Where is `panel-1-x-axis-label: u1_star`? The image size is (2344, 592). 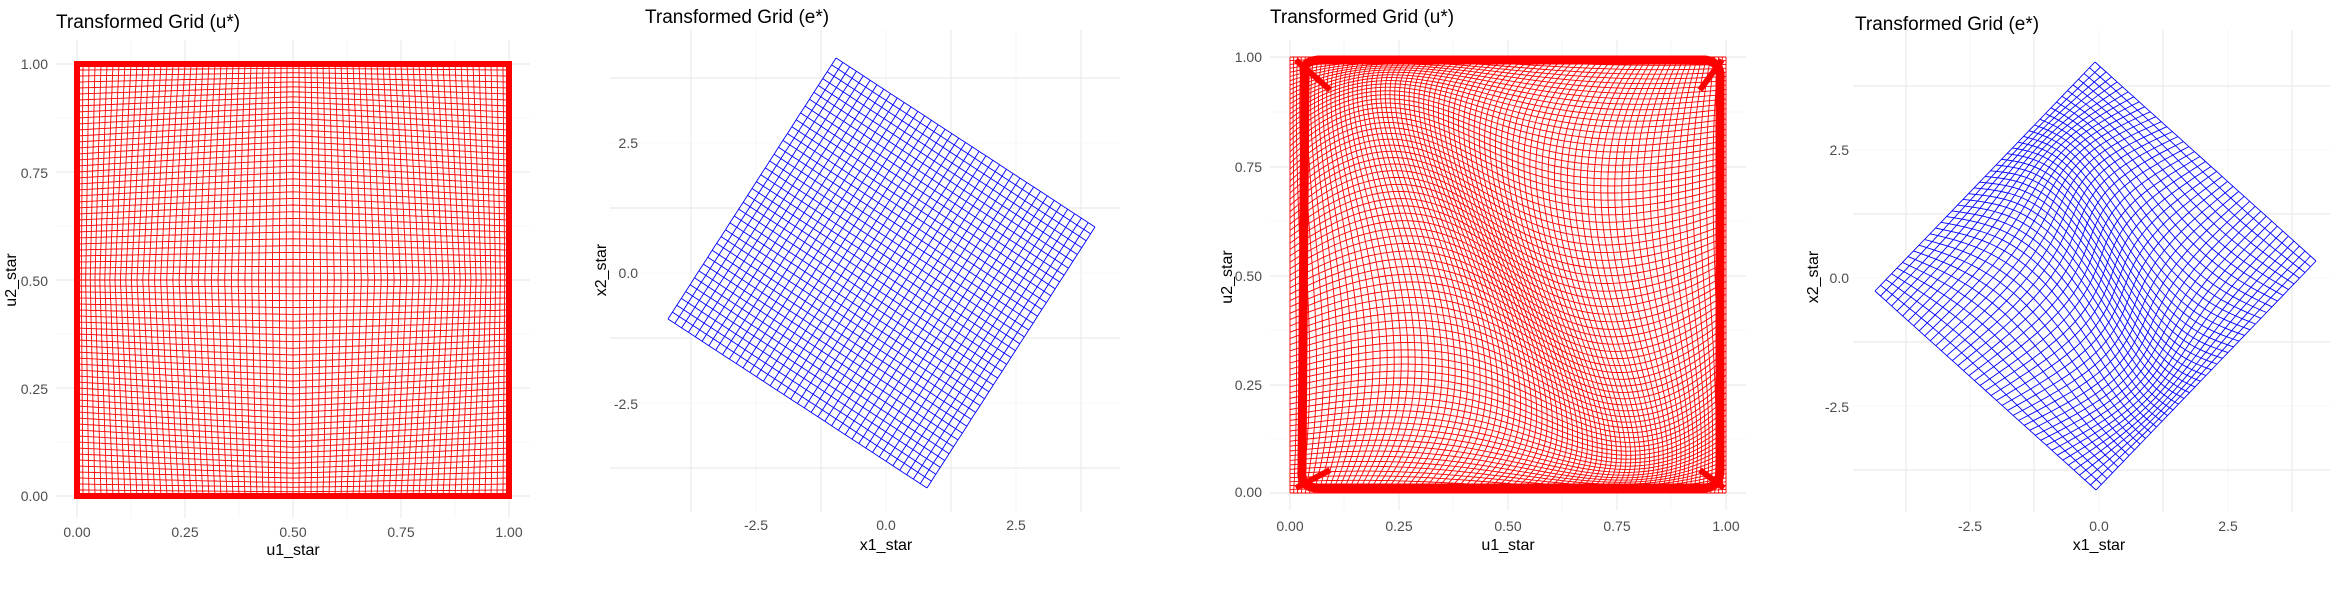 panel-1-x-axis-label: u1_star is located at coordinates (293, 550).